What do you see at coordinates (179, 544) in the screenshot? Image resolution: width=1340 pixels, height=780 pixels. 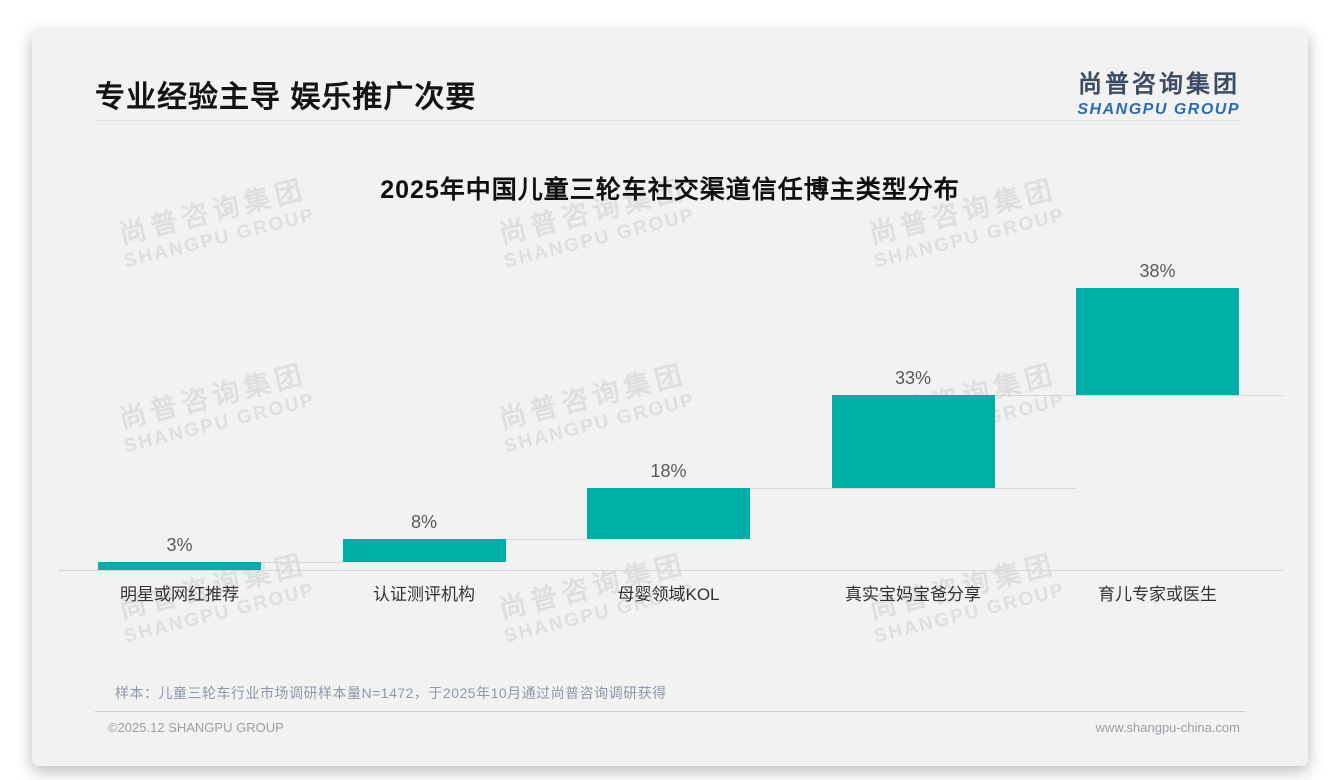 I see `bar-value-label: 3%` at bounding box center [179, 544].